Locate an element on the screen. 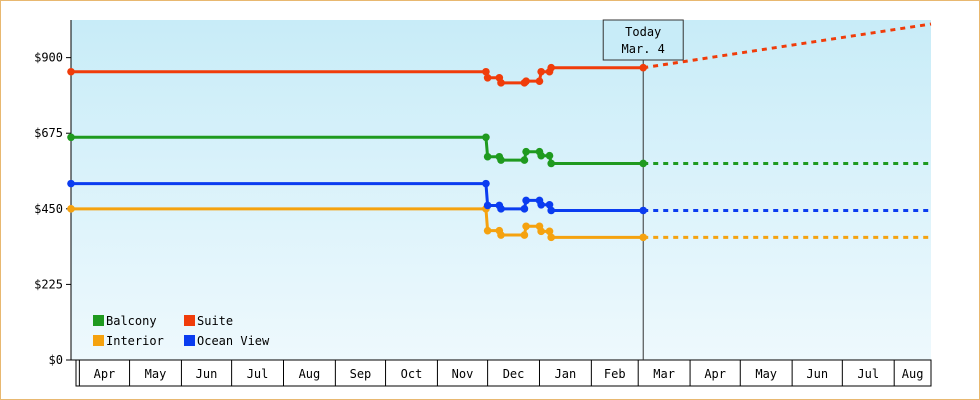 This screenshot has height=400, width=980. today-date-label: Mar. 4 is located at coordinates (643, 49).